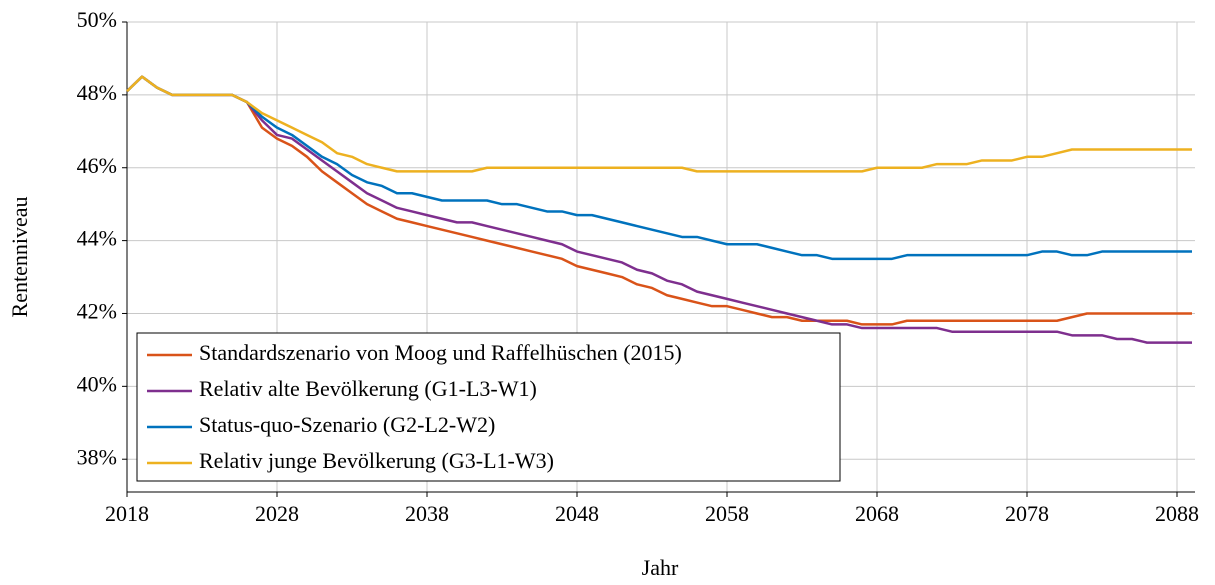 The width and height of the screenshot is (1215, 585). I want to click on x-tick-label: 2028, so click(277, 513).